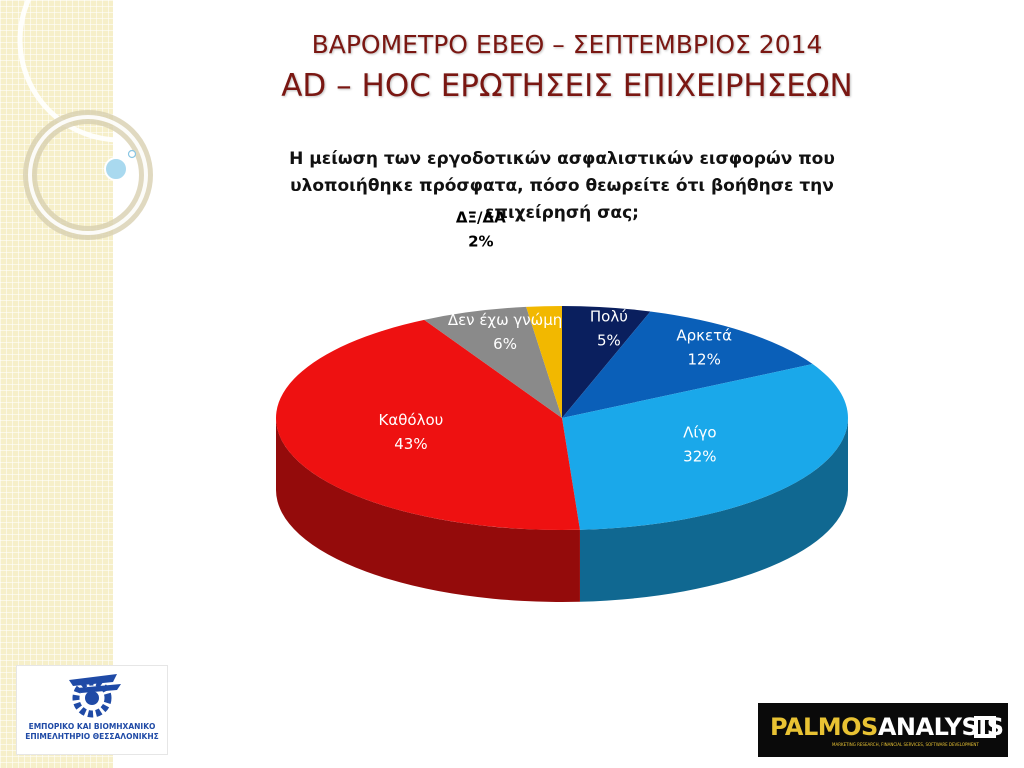  I want to click on pie-slice-πολύ, so click(606, 362).